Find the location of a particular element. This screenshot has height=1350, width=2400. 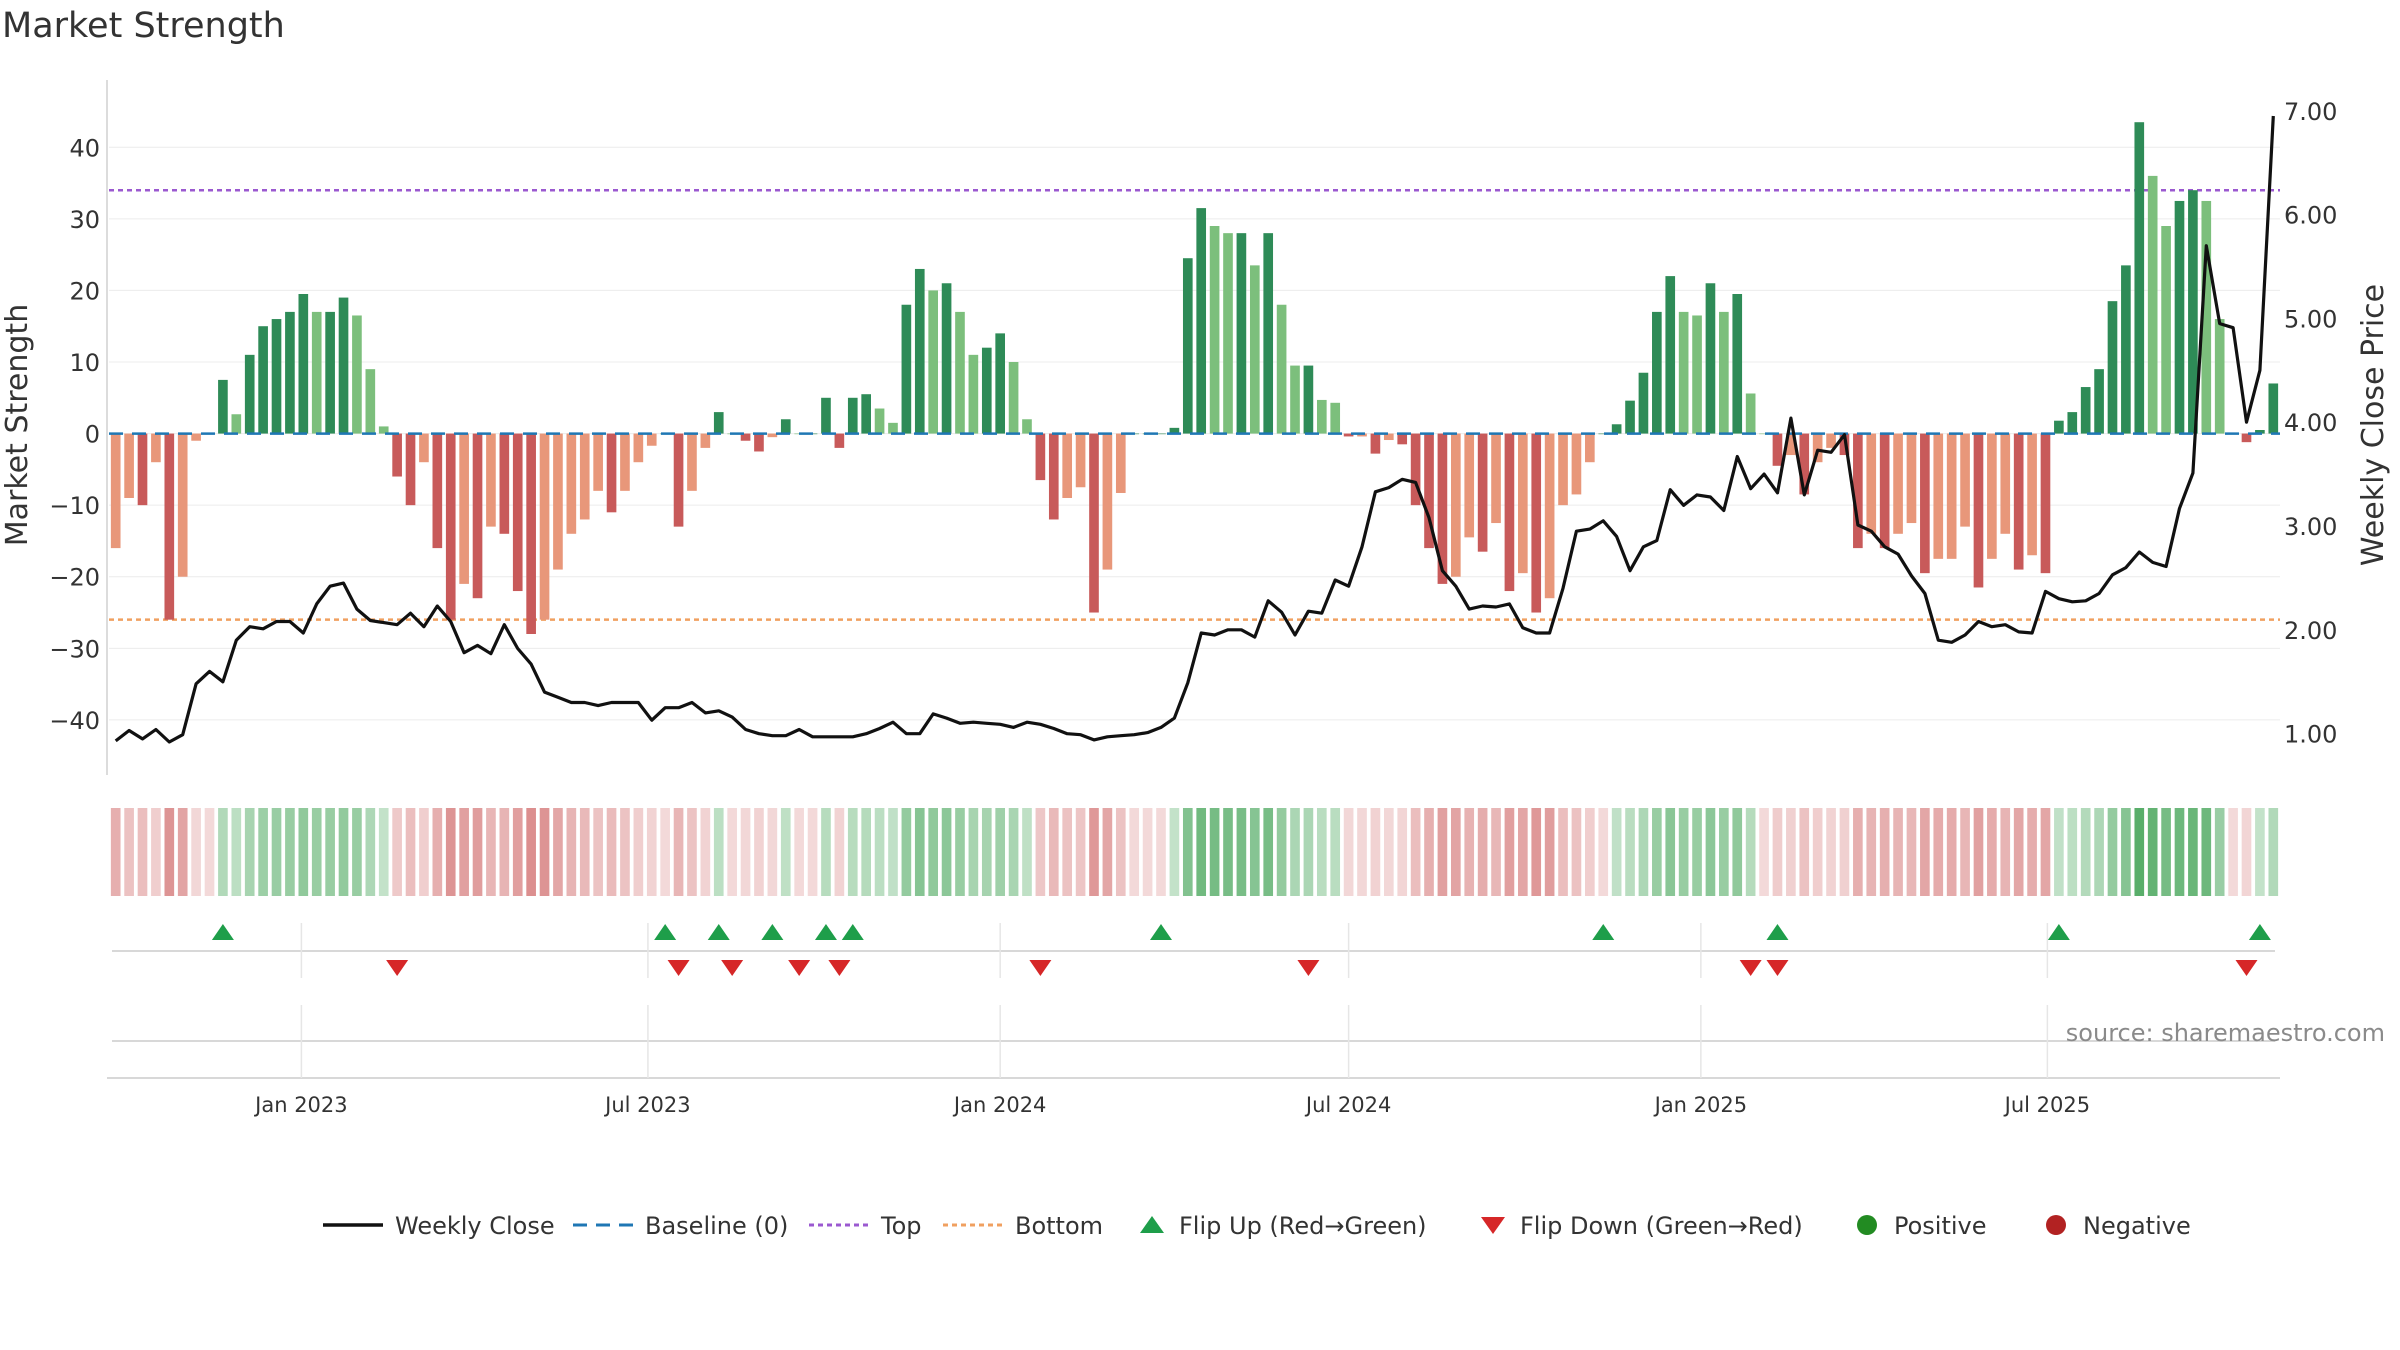

right-tick-label: 6.00 is located at coordinates (2310, 216).